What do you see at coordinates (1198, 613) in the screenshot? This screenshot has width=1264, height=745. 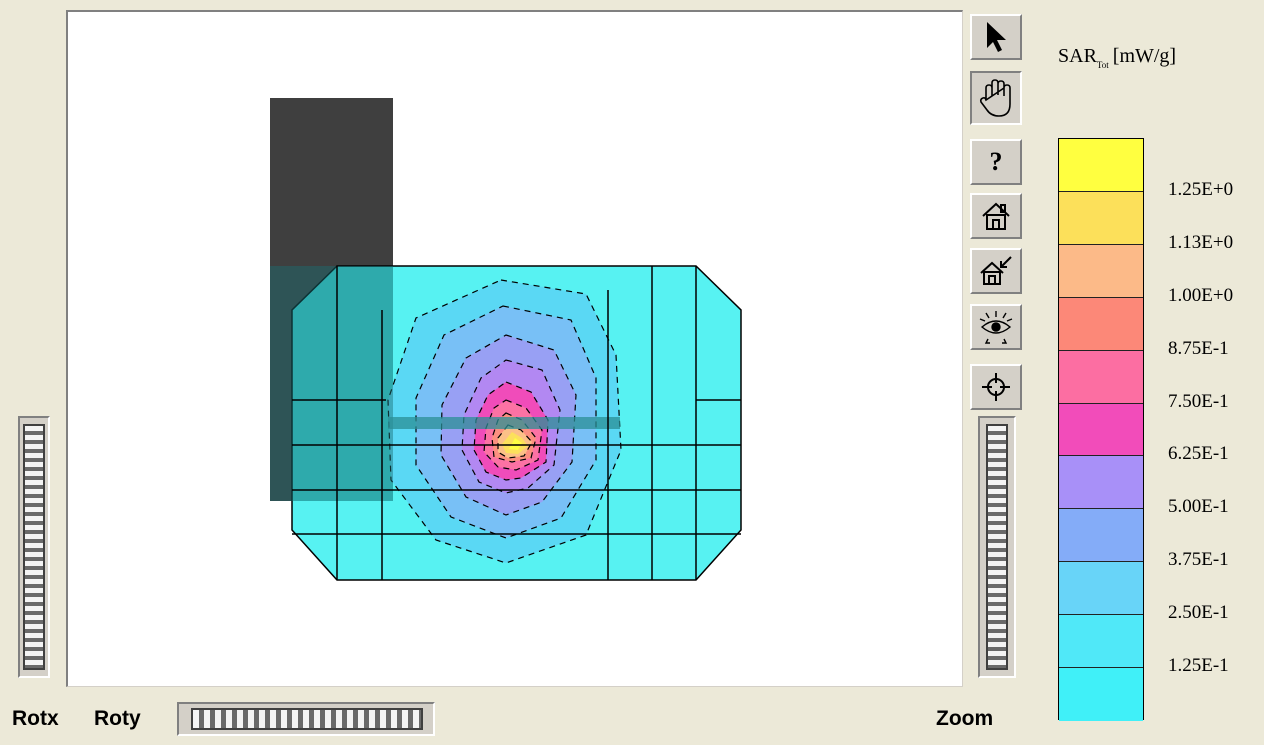 I see `legend-label-8: 2.50E-1` at bounding box center [1198, 613].